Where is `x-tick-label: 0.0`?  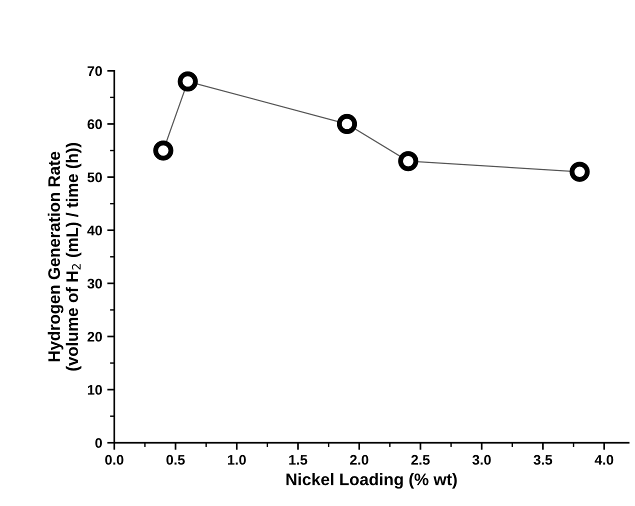 x-tick-label: 0.0 is located at coordinates (114, 459).